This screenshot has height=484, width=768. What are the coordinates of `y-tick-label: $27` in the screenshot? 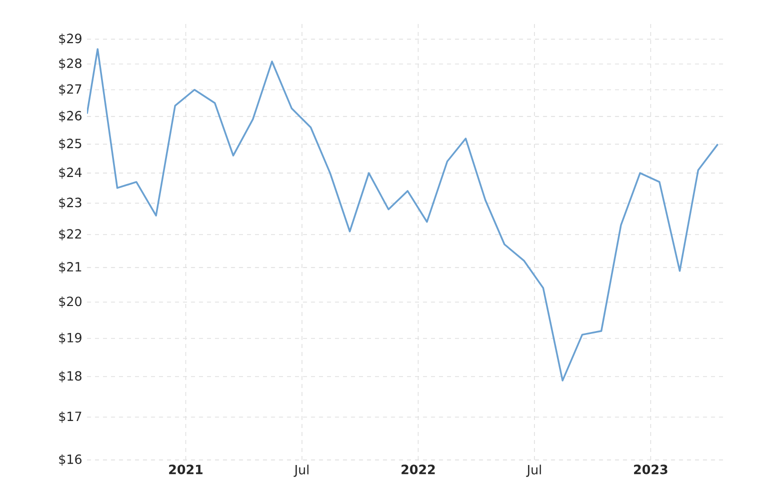 It's located at (70, 90).